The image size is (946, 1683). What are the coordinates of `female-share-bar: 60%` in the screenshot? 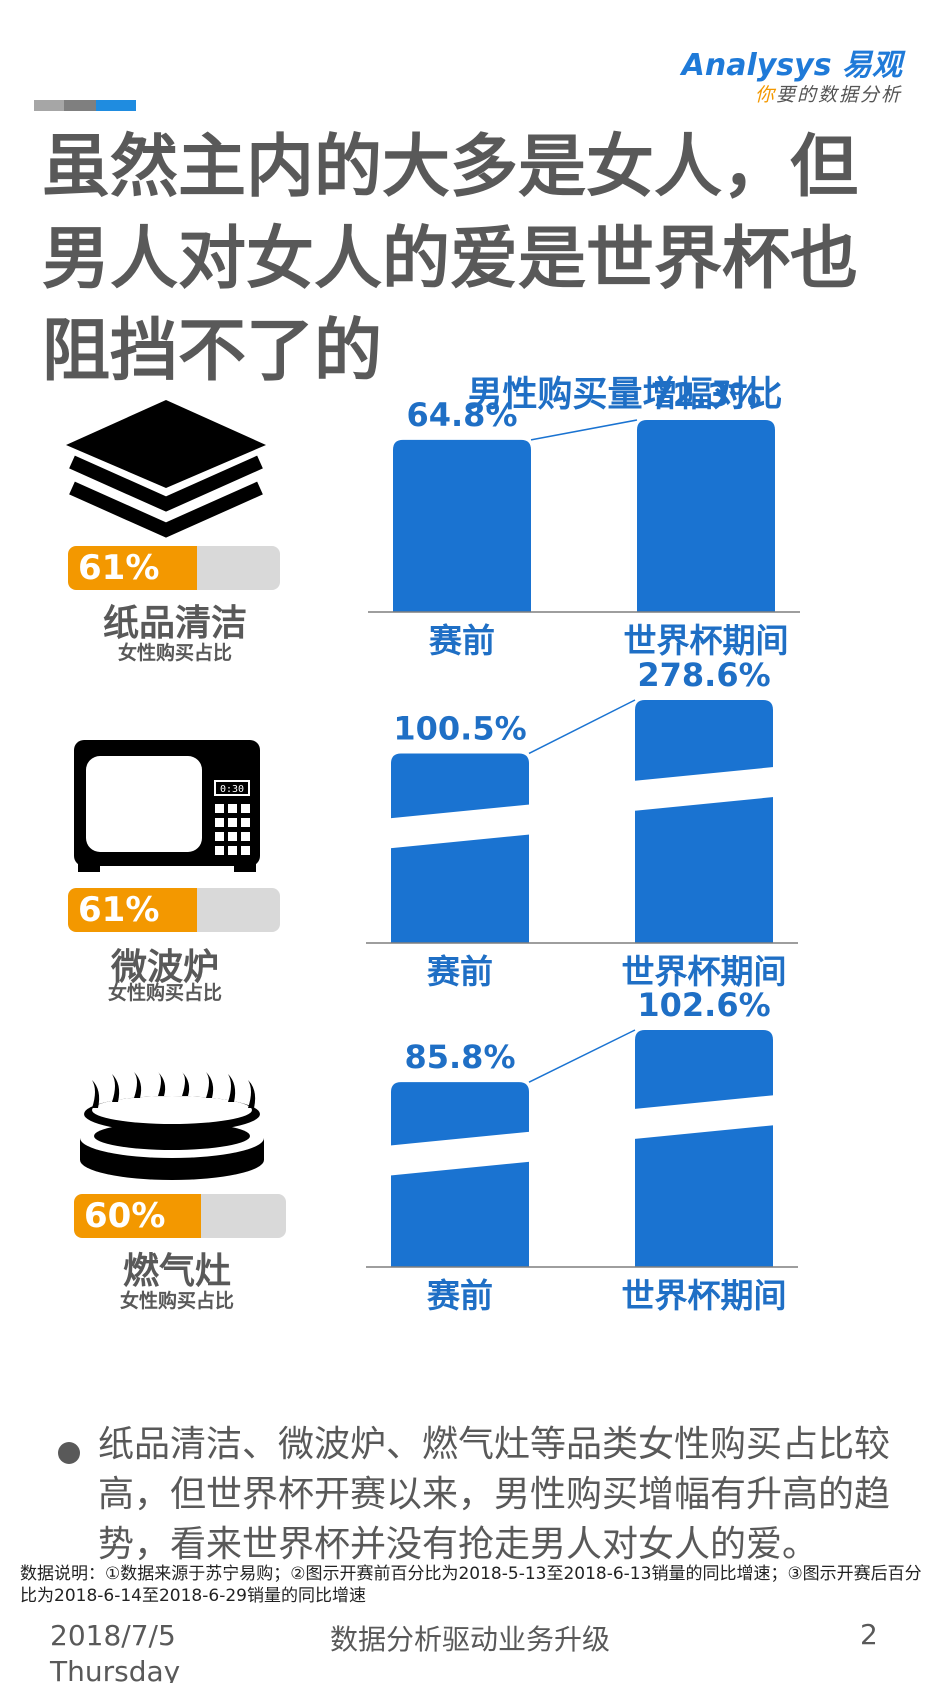 It's located at (180, 1216).